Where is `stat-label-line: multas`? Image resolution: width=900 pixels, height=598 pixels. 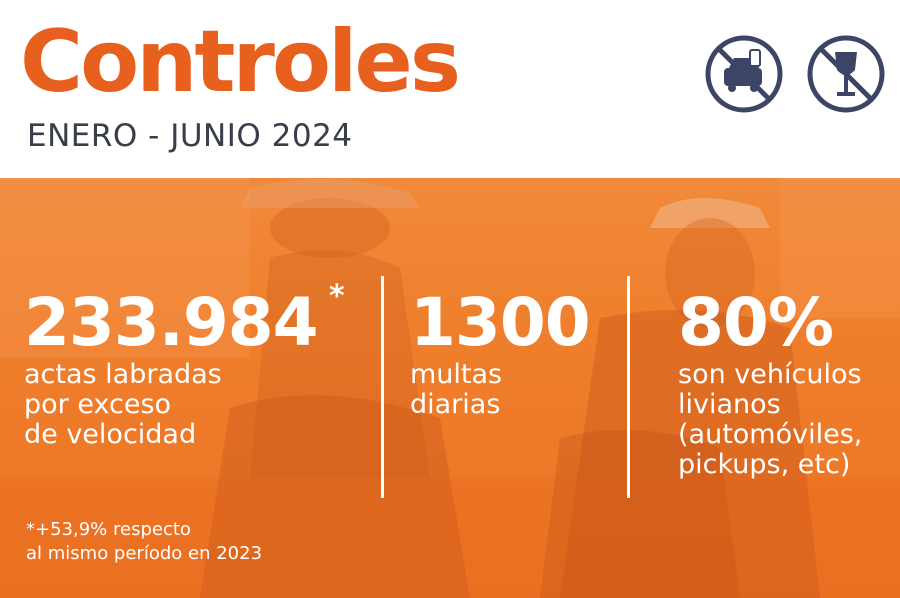
stat-label-line: multas is located at coordinates (456, 374).